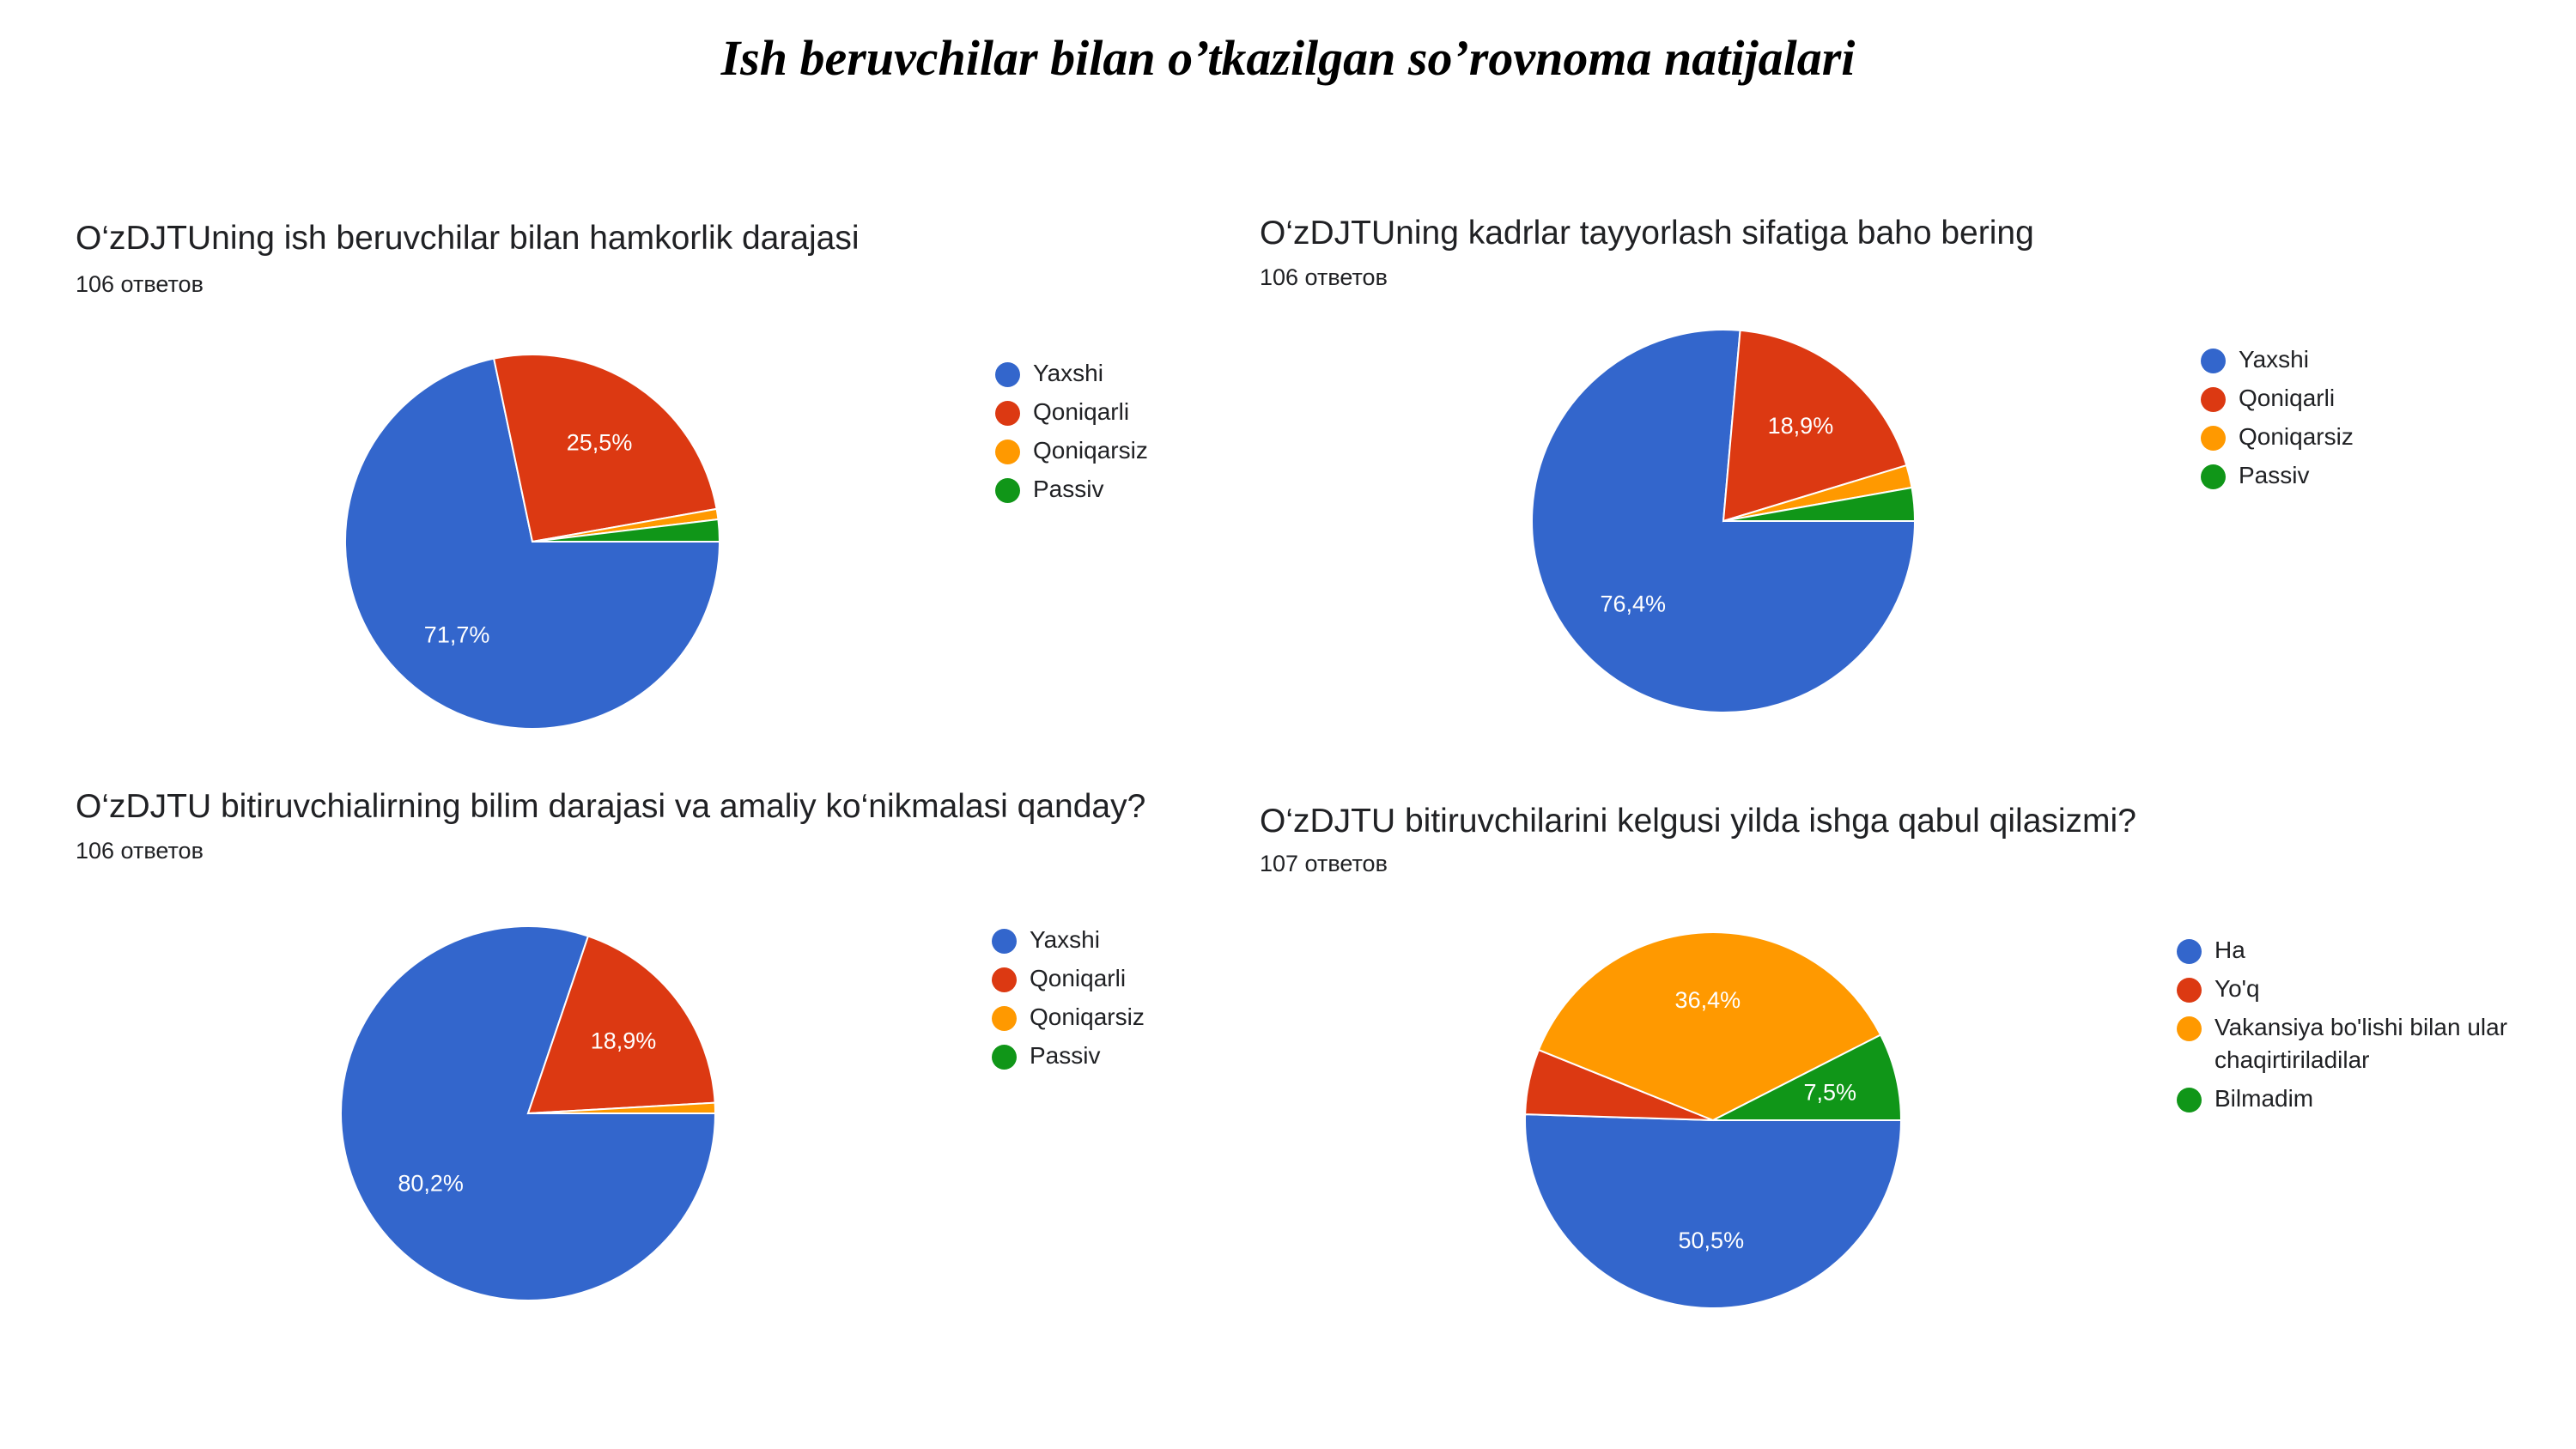 The image size is (2576, 1449). Describe the element at coordinates (1324, 863) in the screenshot. I see `response-count: 107 ответов` at that location.